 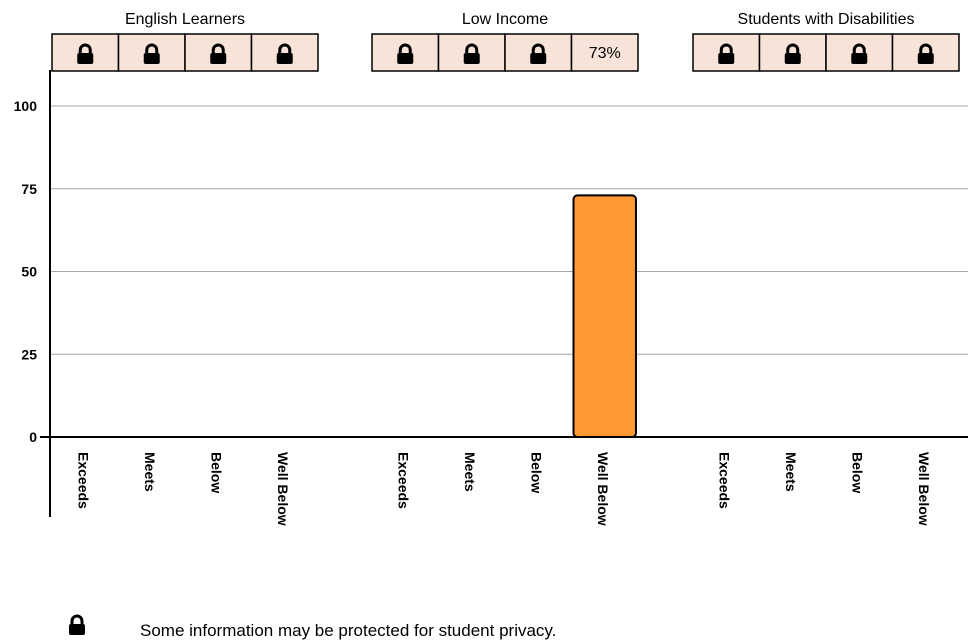 What do you see at coordinates (505, 19) in the screenshot?
I see `group-title: Low Income` at bounding box center [505, 19].